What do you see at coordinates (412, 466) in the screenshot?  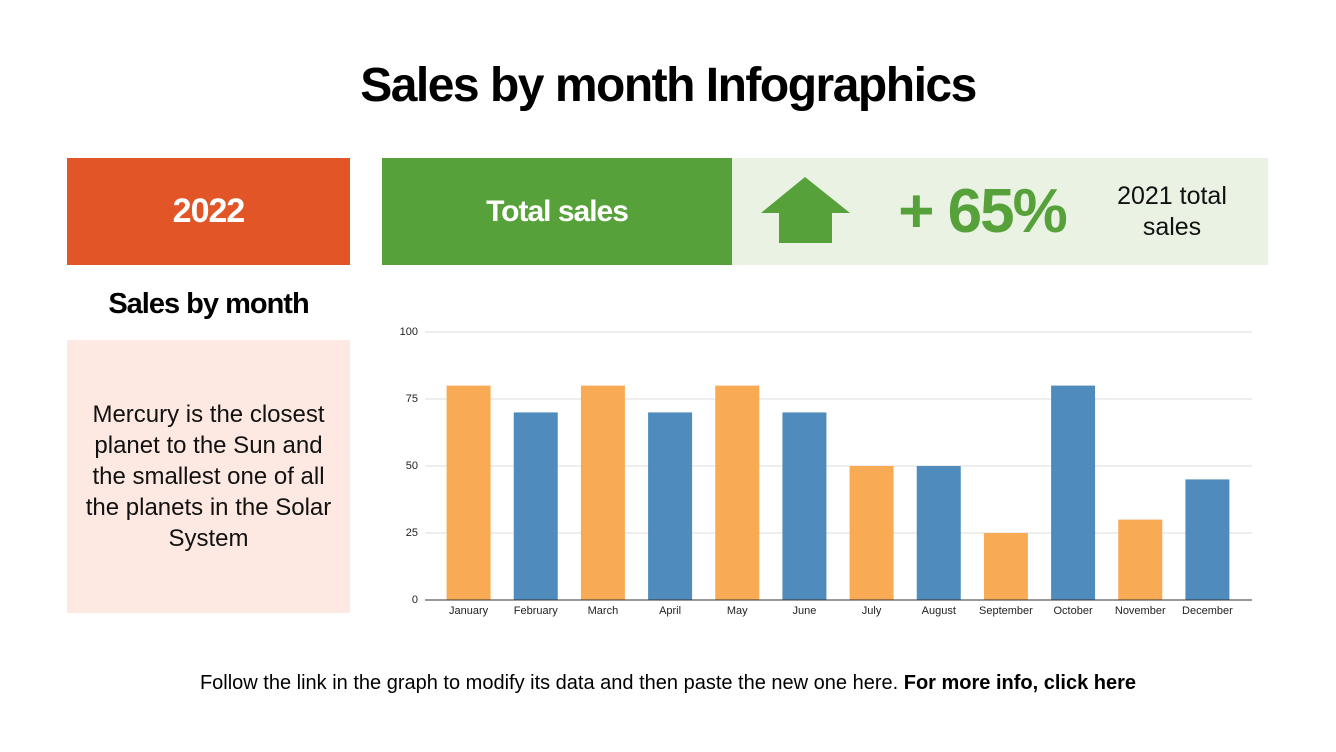 I see `y-tick-label: 50` at bounding box center [412, 466].